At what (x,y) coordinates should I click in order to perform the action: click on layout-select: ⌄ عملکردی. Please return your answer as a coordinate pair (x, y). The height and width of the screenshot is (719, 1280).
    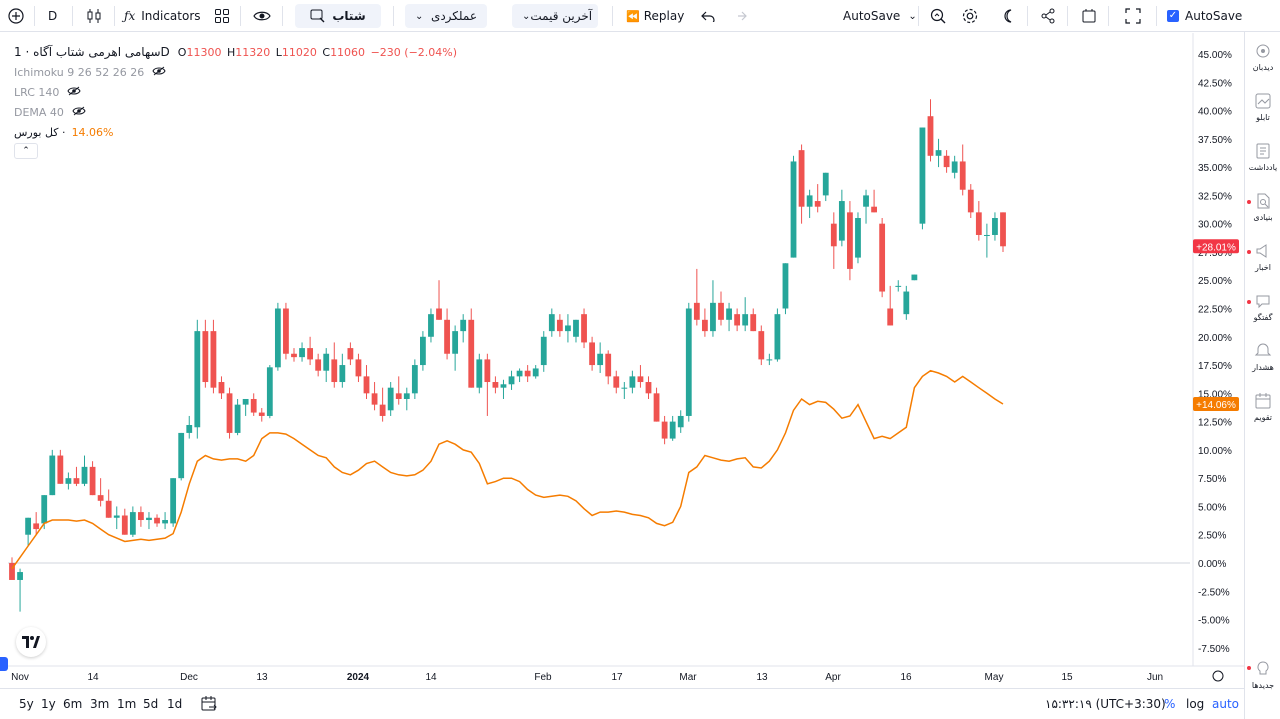
    Looking at the image, I should click on (446, 16).